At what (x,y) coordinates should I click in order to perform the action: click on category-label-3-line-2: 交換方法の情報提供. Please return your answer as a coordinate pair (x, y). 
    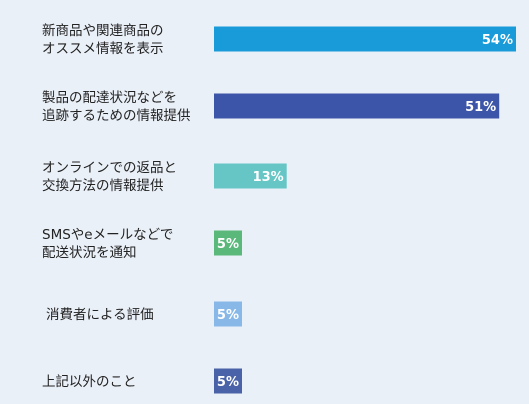
    Looking at the image, I should click on (103, 185).